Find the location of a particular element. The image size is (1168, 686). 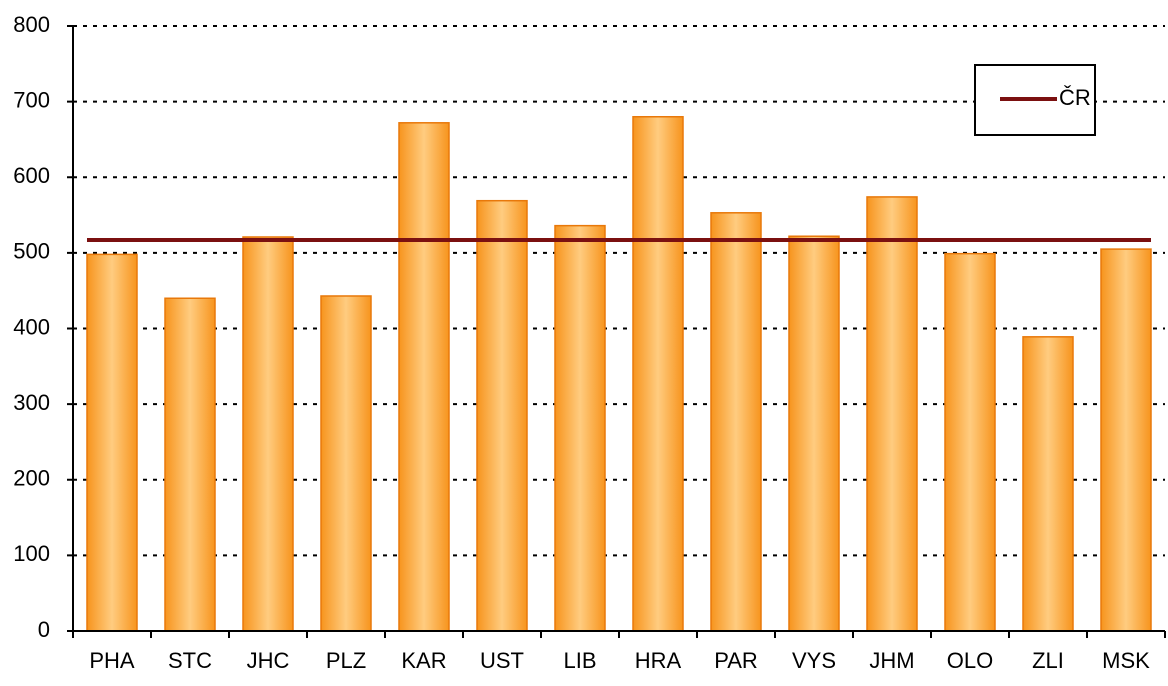

y-tick-label: 200 is located at coordinates (31, 478).